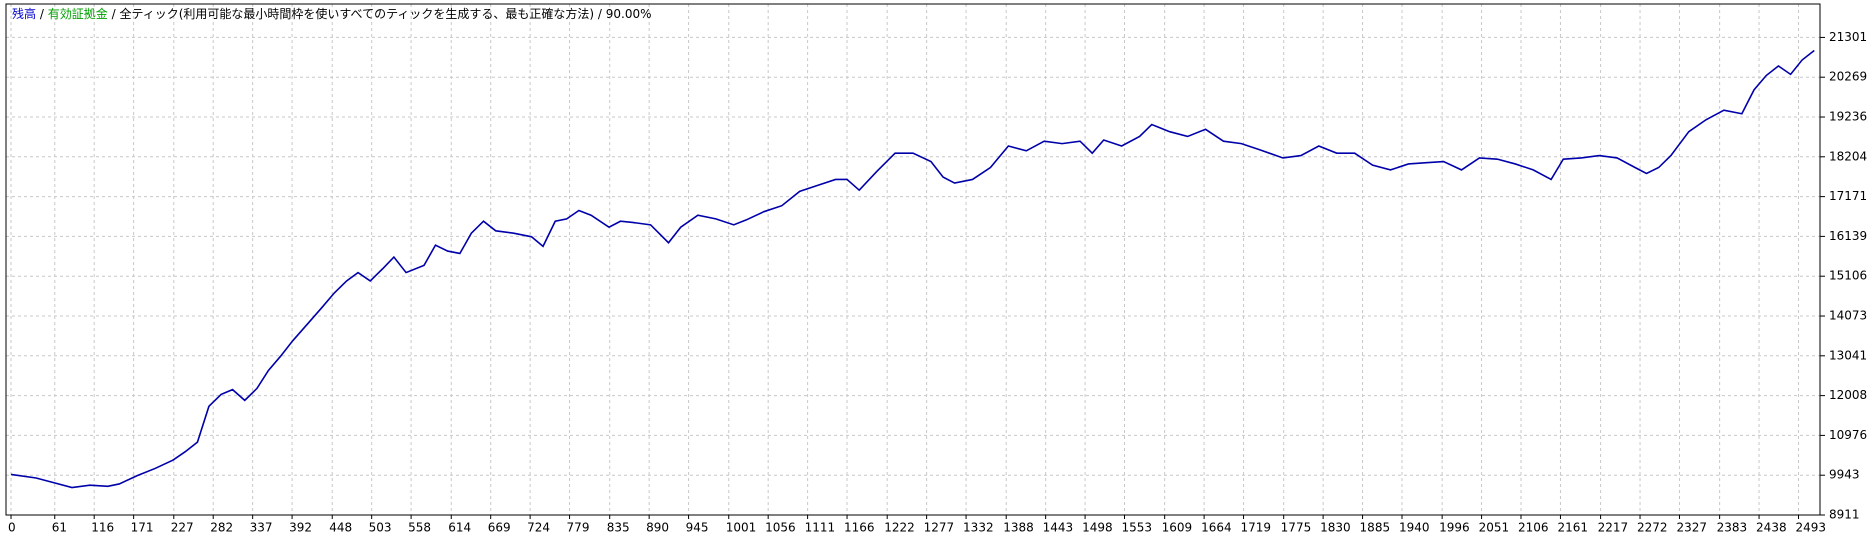 The height and width of the screenshot is (537, 1872). What do you see at coordinates (24, 13) in the screenshot?
I see `balance-label: 残高` at bounding box center [24, 13].